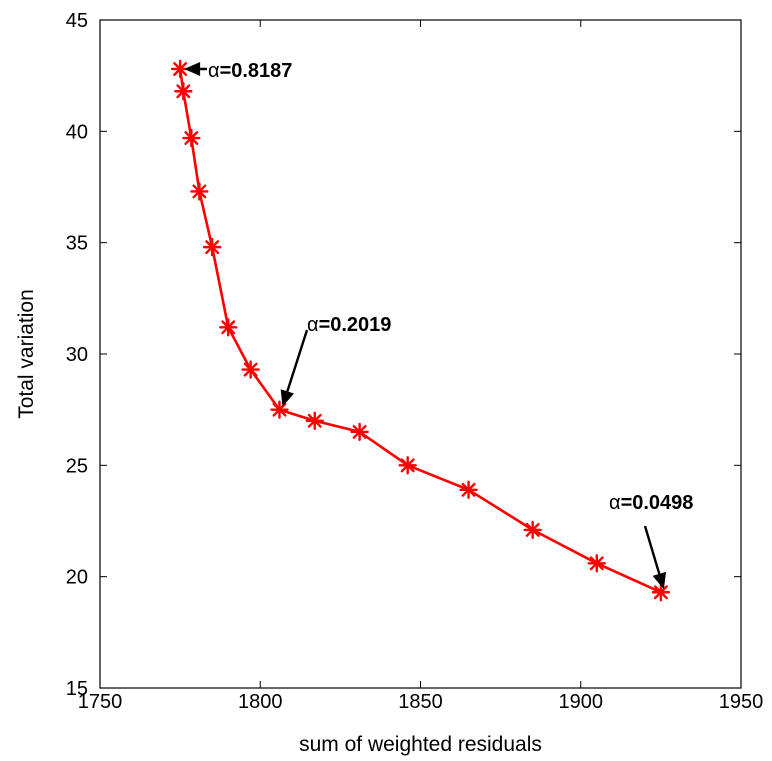  I want to click on y-tick-label: 45, so click(77, 21).